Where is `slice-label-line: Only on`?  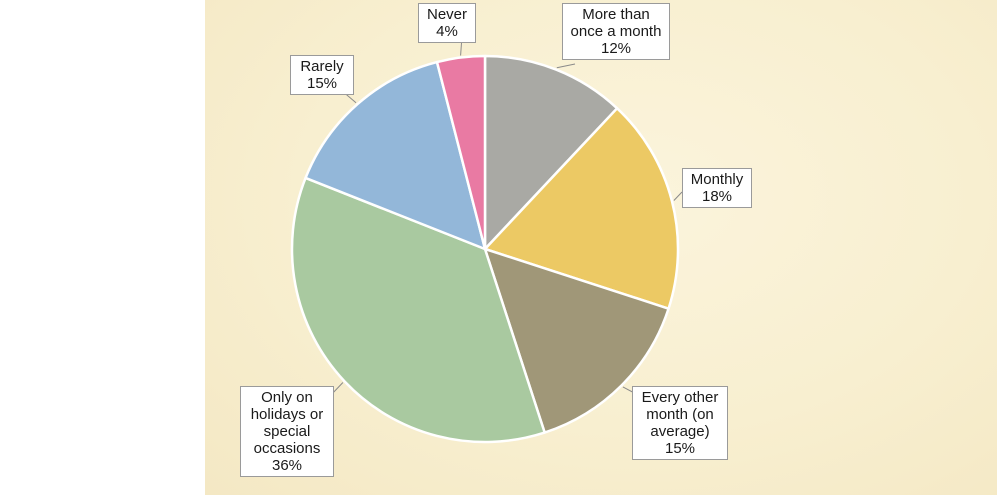
slice-label-line: Only on is located at coordinates (287, 397).